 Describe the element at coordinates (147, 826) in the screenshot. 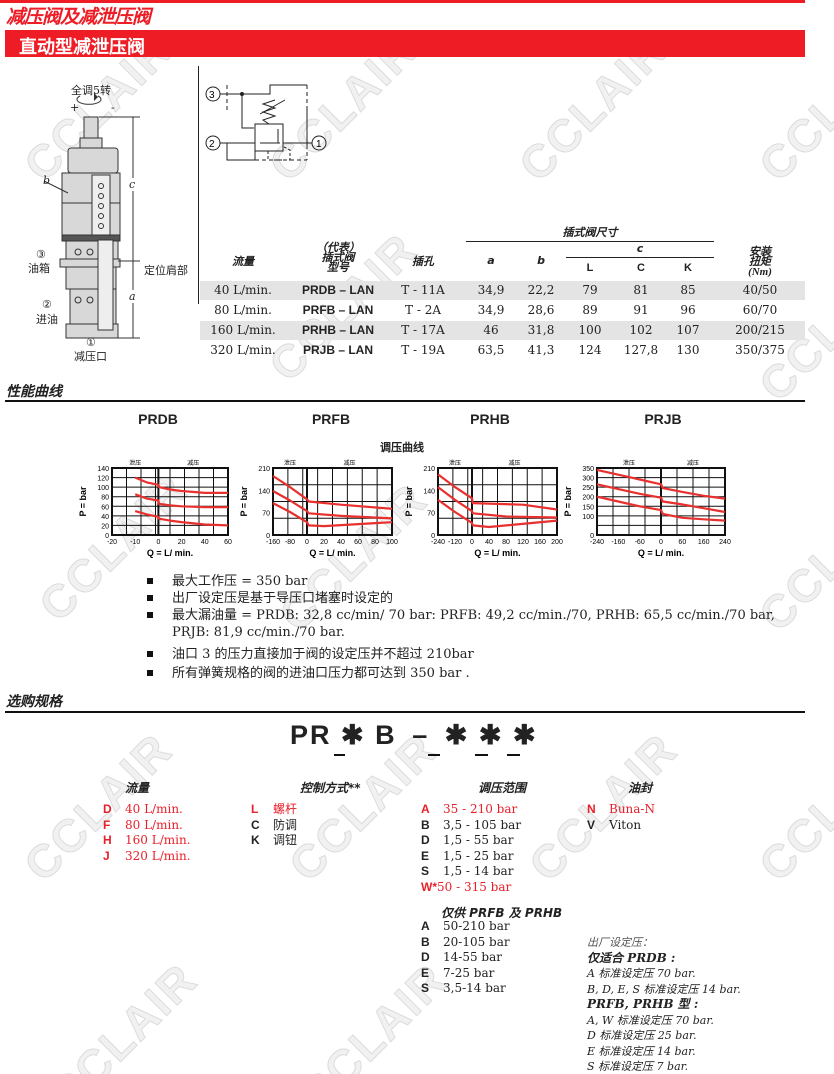

I see `option-item: F 80 L/min.` at that location.